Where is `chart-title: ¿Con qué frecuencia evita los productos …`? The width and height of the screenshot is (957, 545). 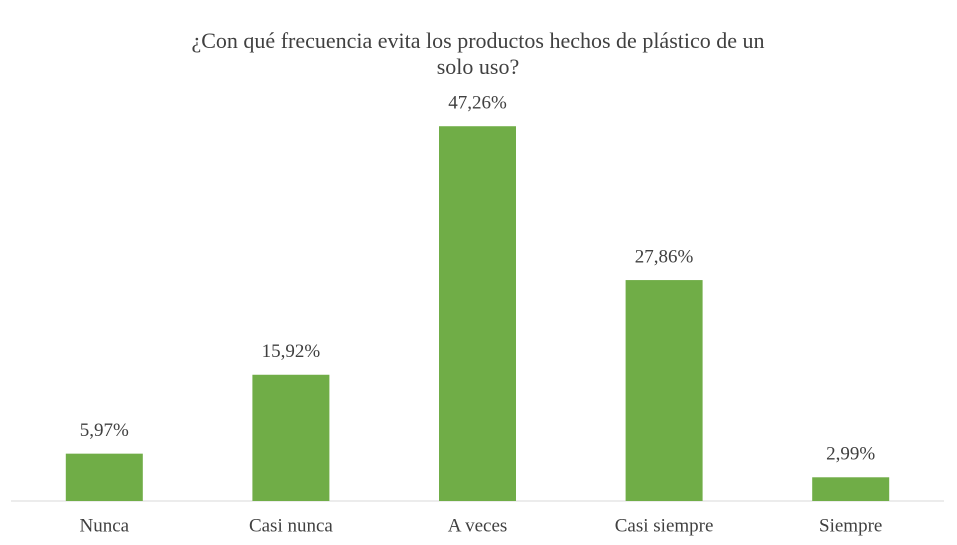 chart-title: ¿Con qué frecuencia evita los productos … is located at coordinates (478, 53).